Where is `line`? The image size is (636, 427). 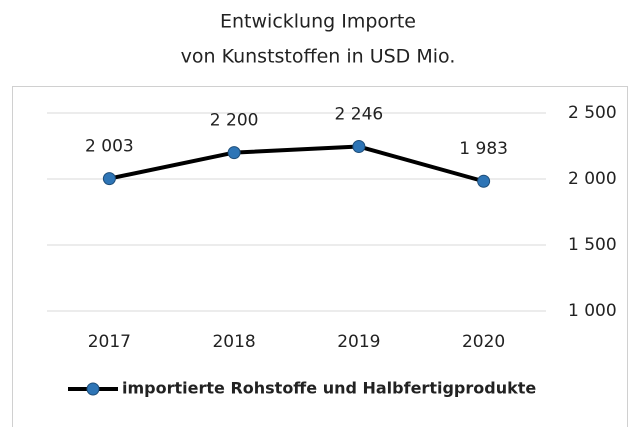 line is located at coordinates (296, 164).